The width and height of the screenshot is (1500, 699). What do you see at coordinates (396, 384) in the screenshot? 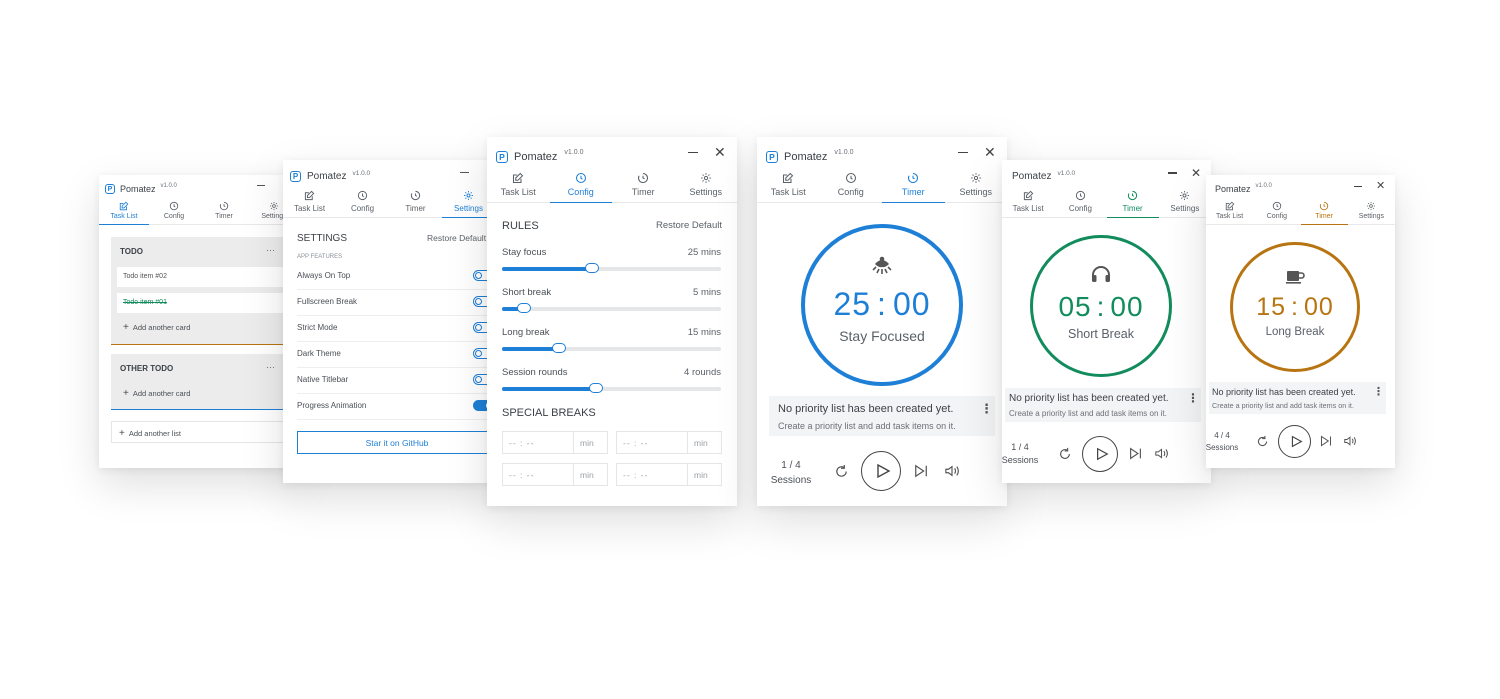
I see `settings-option-row: Native Titlebar` at bounding box center [396, 384].